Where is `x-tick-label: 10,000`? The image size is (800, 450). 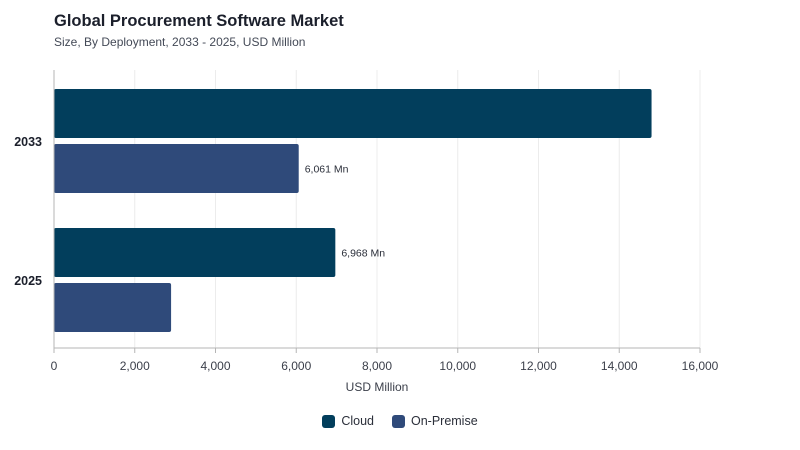
x-tick-label: 10,000 is located at coordinates (457, 366).